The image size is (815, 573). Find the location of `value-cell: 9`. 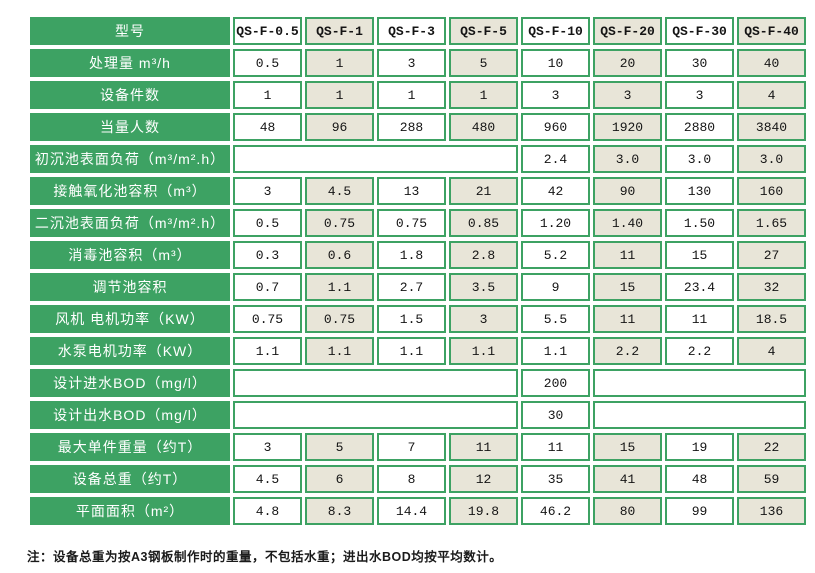

value-cell: 9 is located at coordinates (555, 287).